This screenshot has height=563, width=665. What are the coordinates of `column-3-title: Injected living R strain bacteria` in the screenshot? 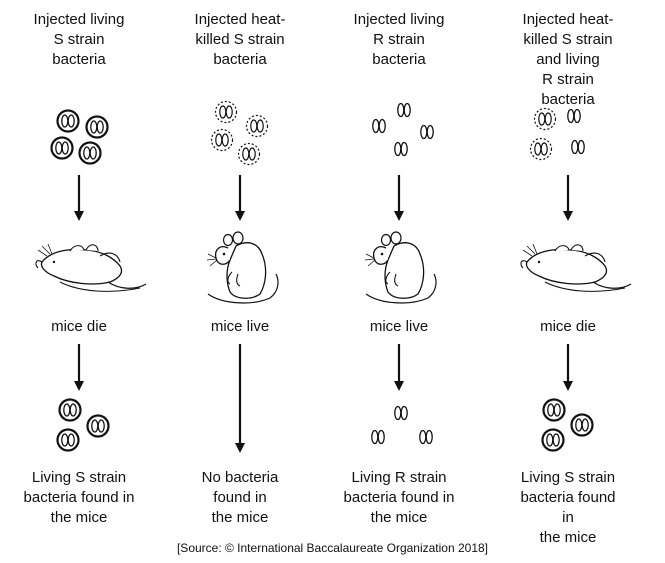 It's located at (399, 39).